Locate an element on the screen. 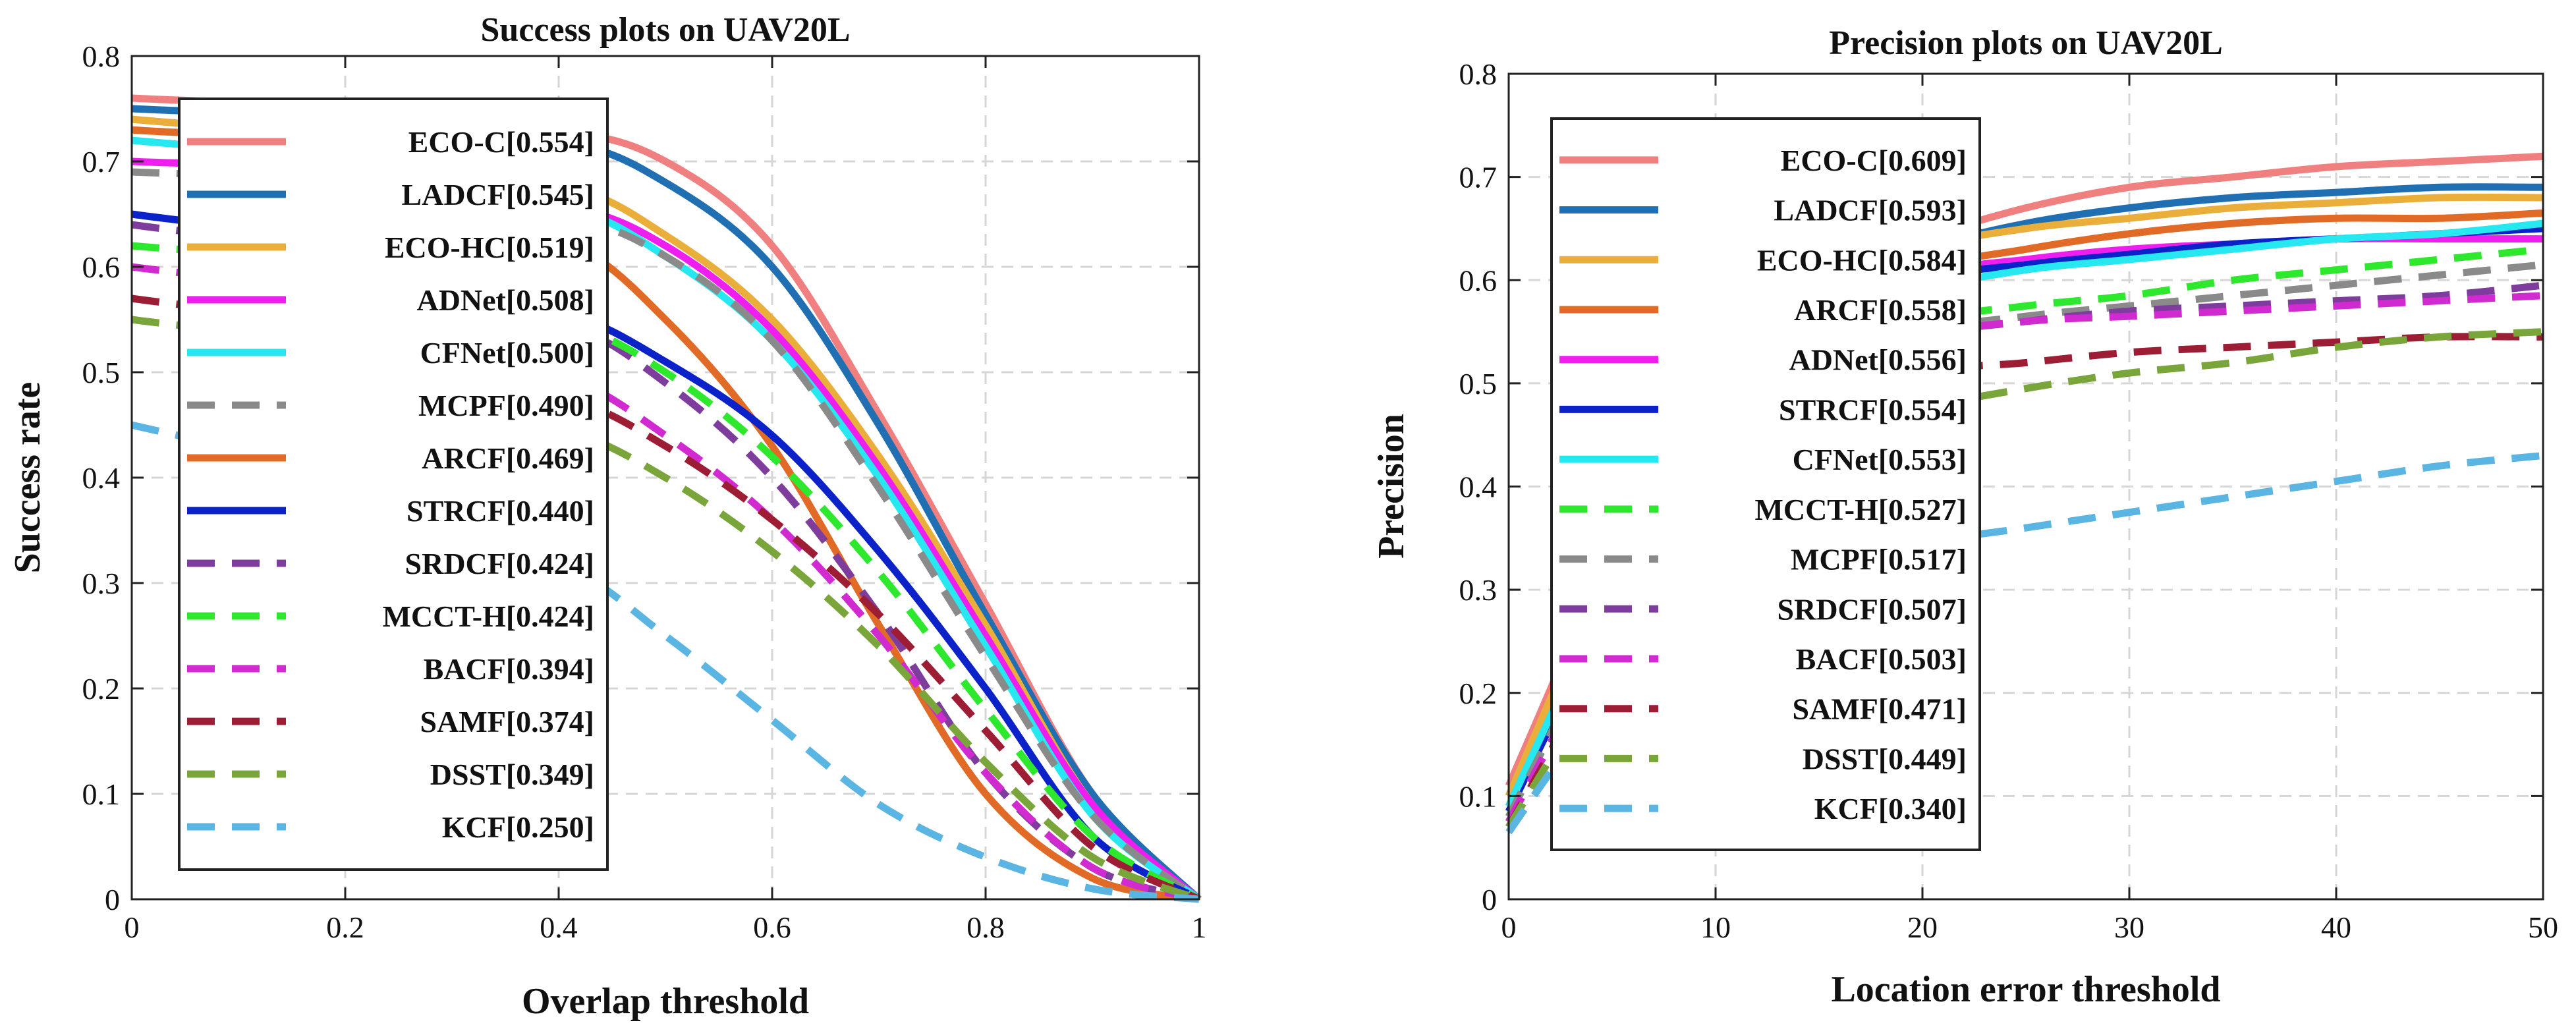  legend-label: SRDCF[0.507] is located at coordinates (1872, 609).